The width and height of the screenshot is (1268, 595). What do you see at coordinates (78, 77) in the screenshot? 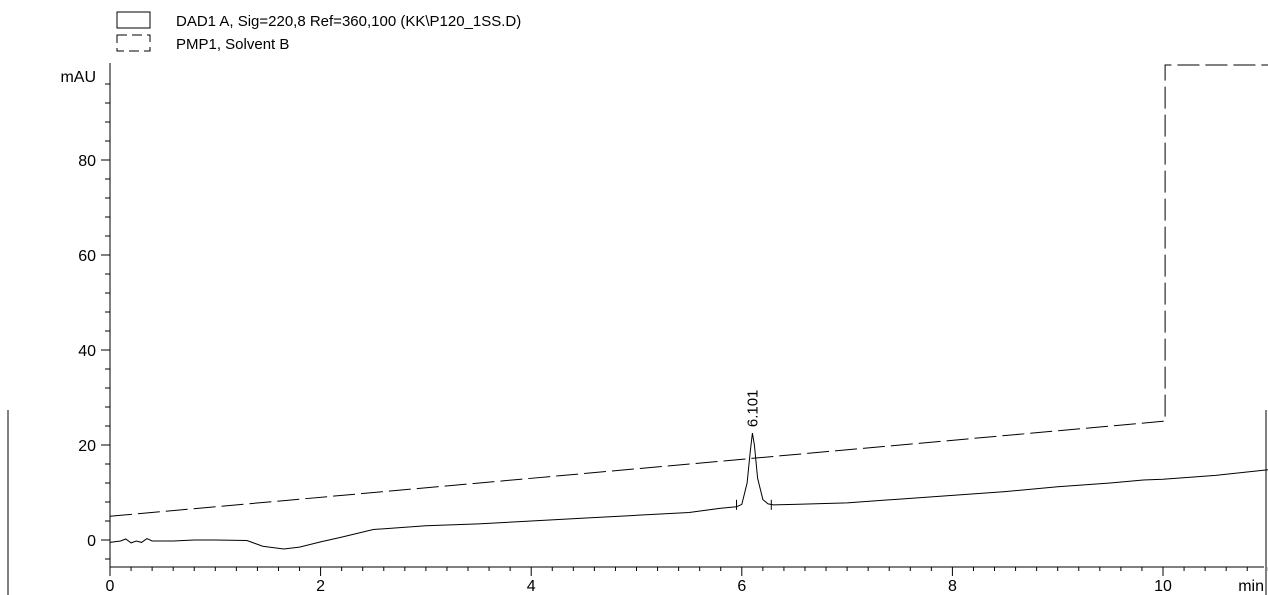
I see `y-axis-unit: mAU` at bounding box center [78, 77].